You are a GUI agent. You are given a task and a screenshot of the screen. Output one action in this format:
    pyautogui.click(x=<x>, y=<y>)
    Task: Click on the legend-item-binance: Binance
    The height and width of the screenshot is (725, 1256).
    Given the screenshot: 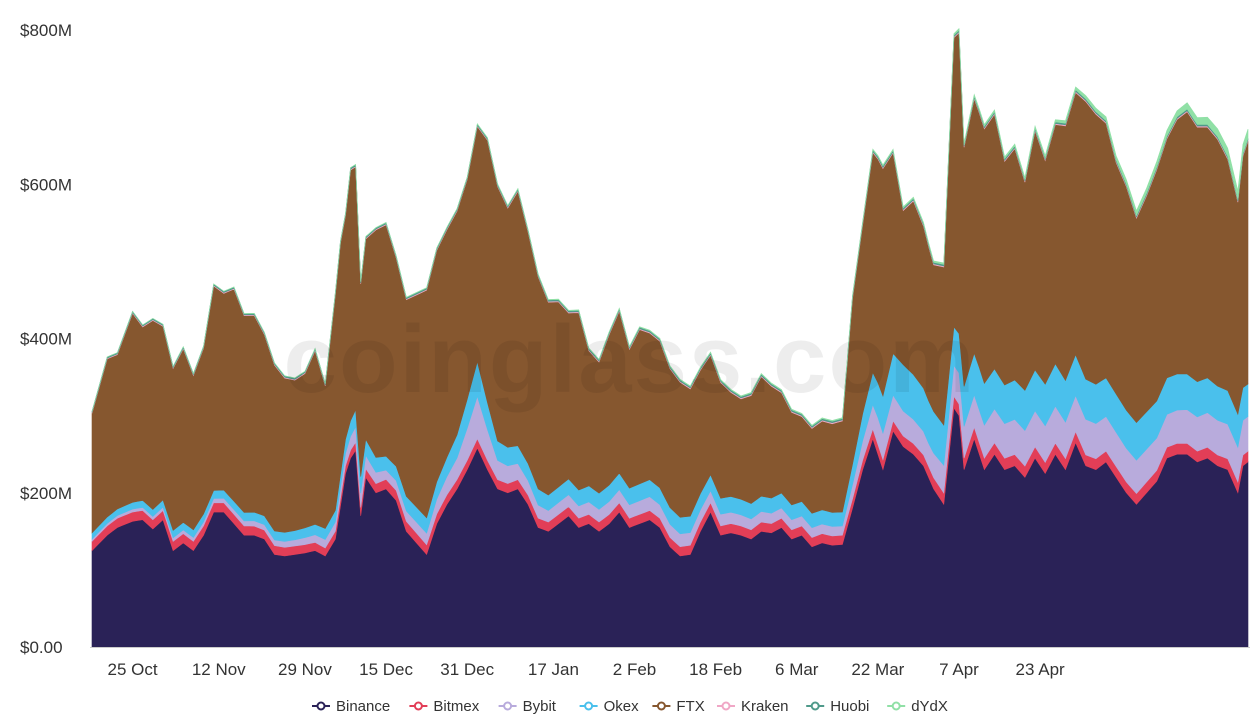 What is the action you would take?
    pyautogui.click(x=351, y=706)
    